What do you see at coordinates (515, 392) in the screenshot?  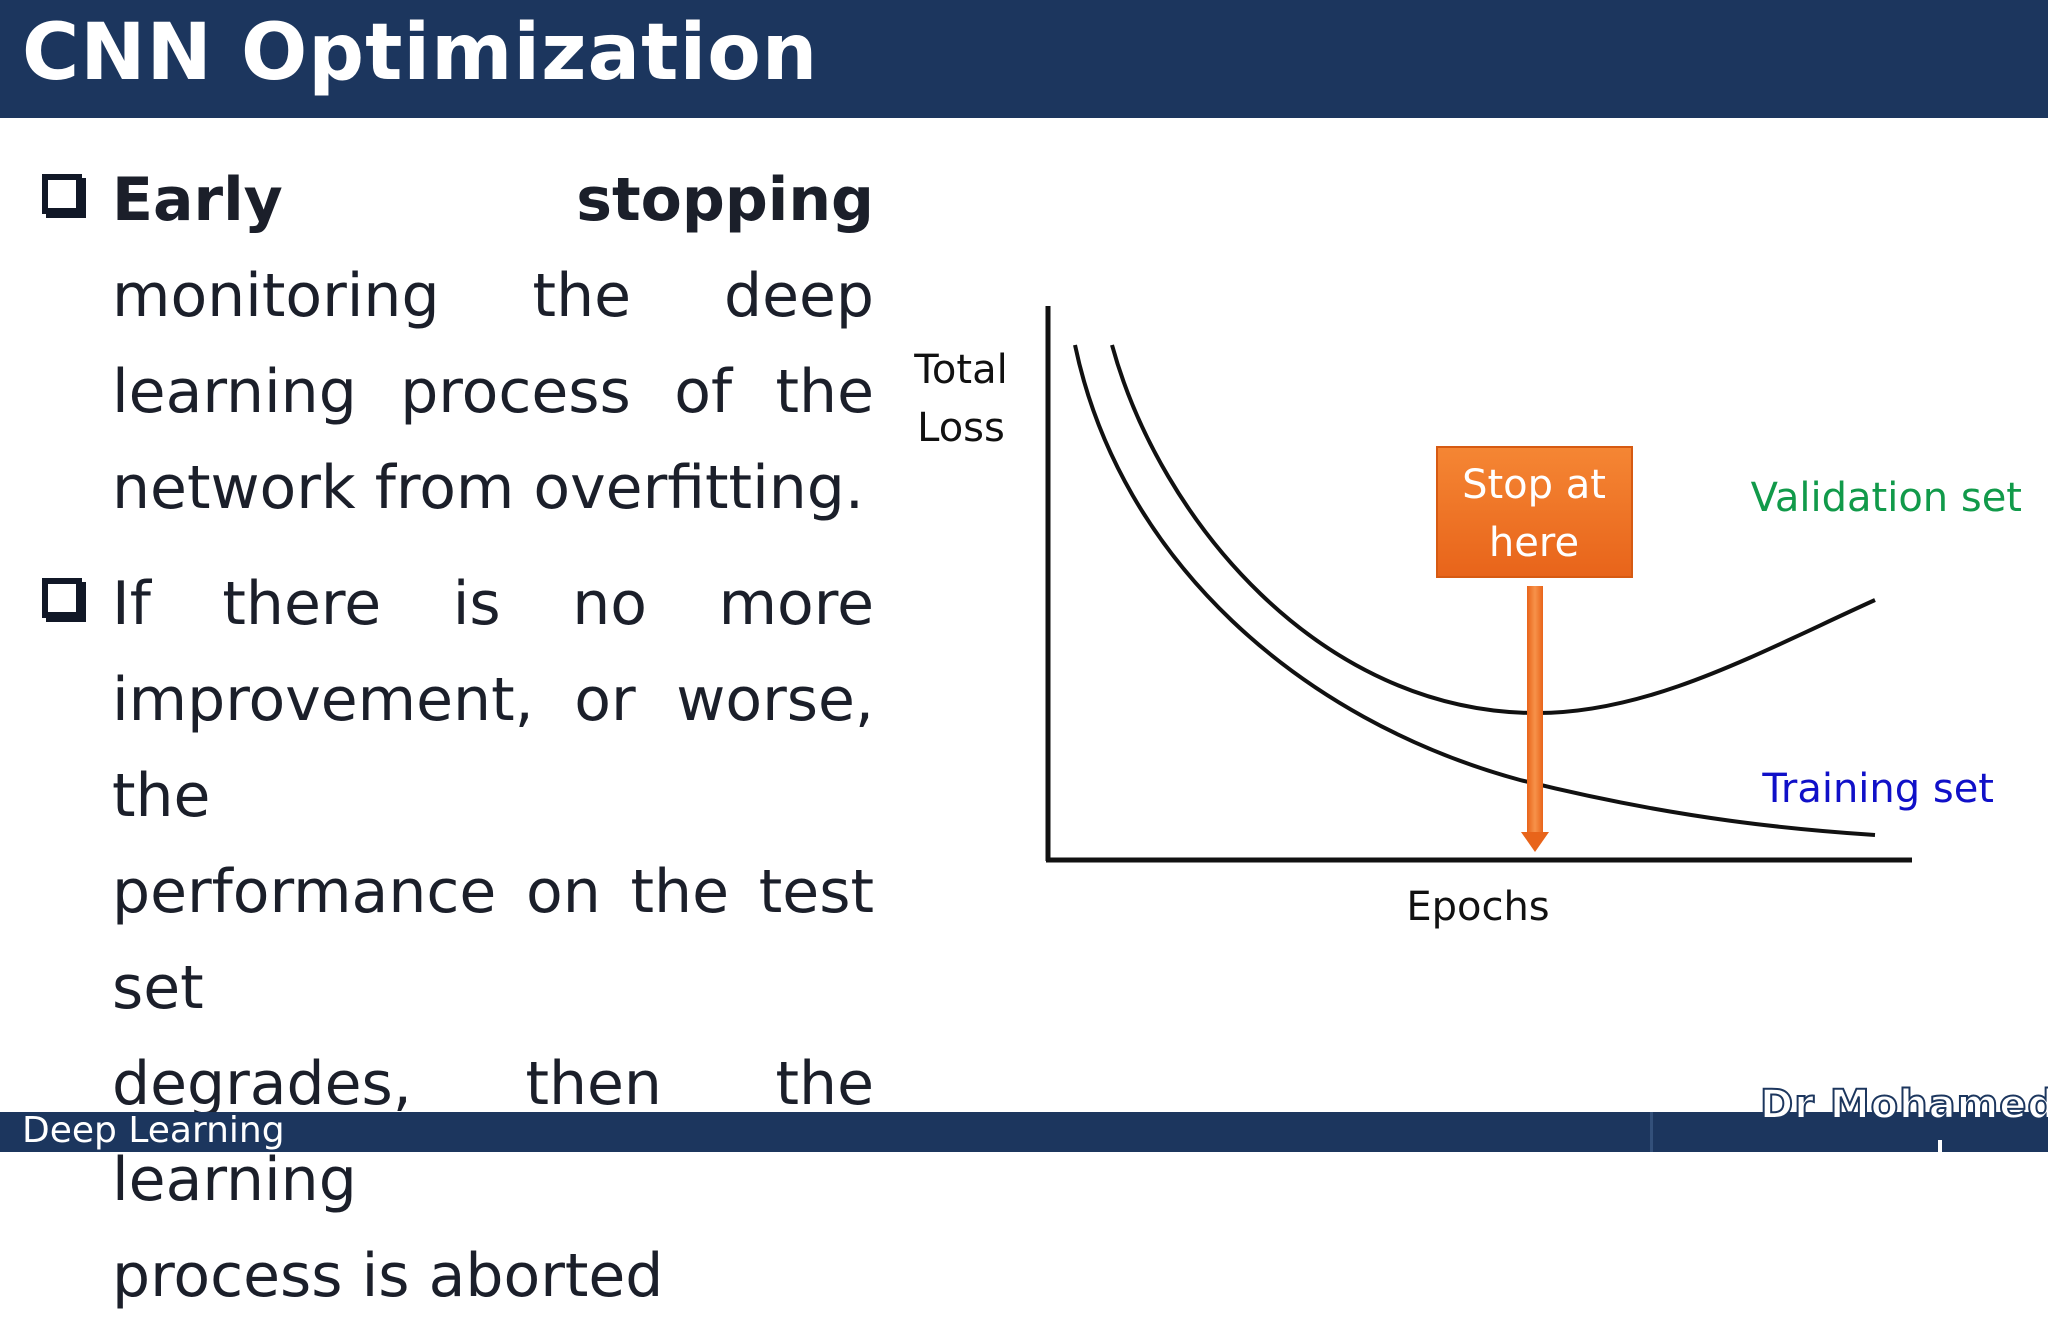 I see `bullet-word: process` at bounding box center [515, 392].